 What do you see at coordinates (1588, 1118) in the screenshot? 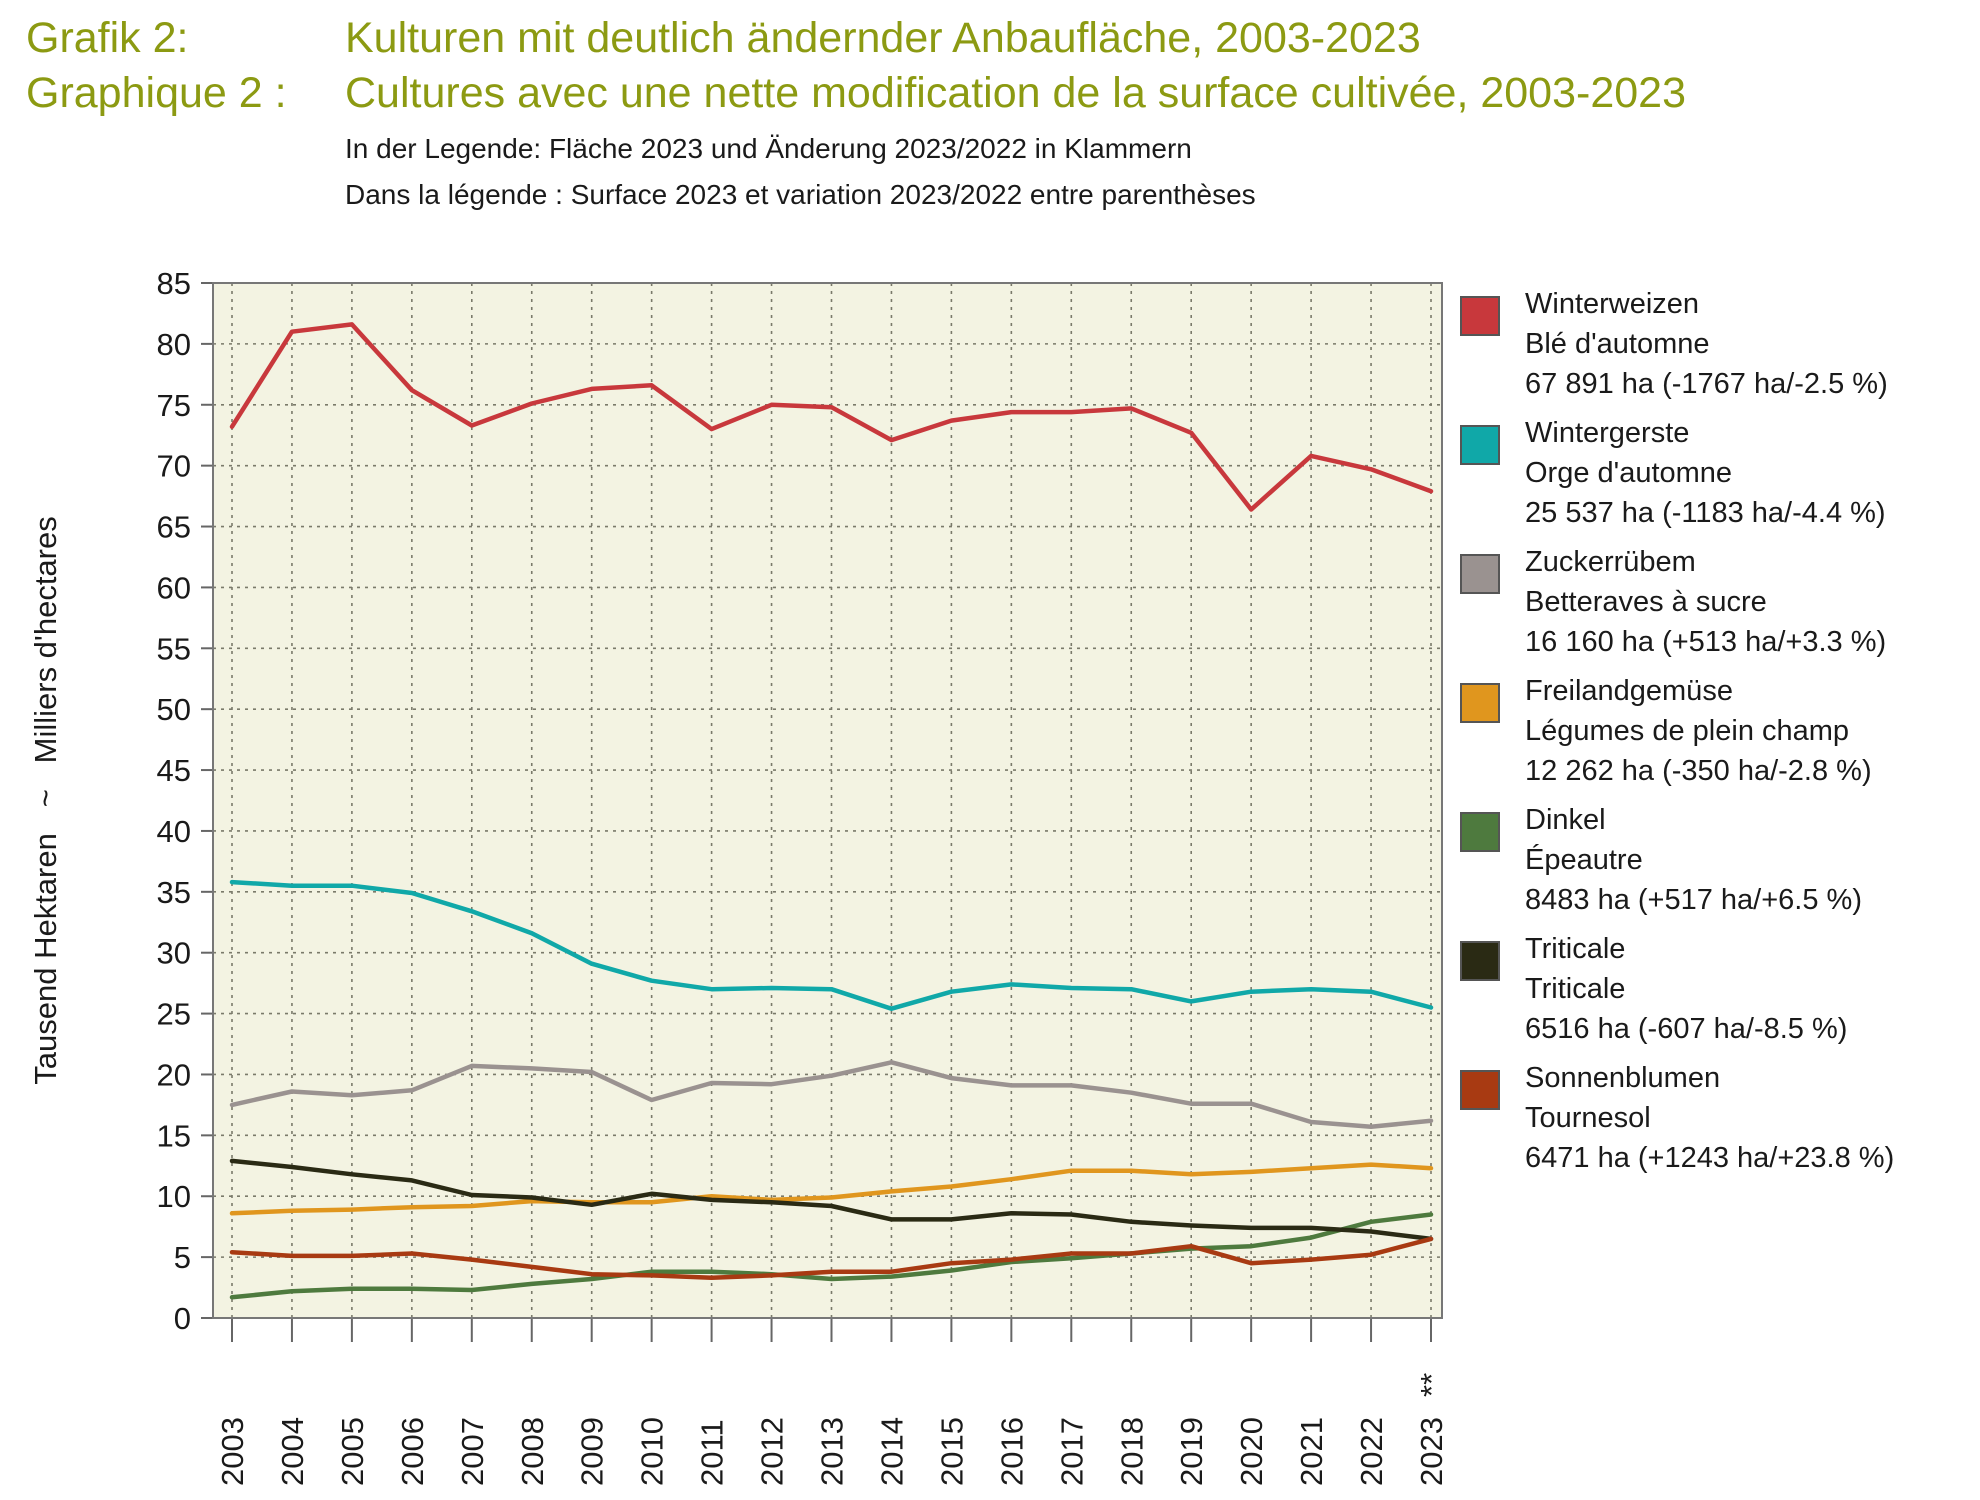
I see `legend-name-fr: Tournesol` at bounding box center [1588, 1118].